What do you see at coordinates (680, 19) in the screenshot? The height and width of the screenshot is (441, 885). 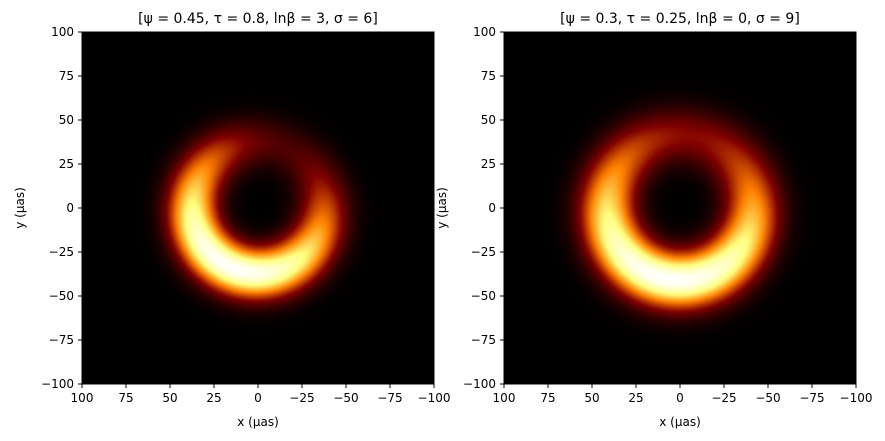 I see `chart-title: [ψ = 0.3, τ = 0.25, lnβ = 0, σ = 9]` at bounding box center [680, 19].